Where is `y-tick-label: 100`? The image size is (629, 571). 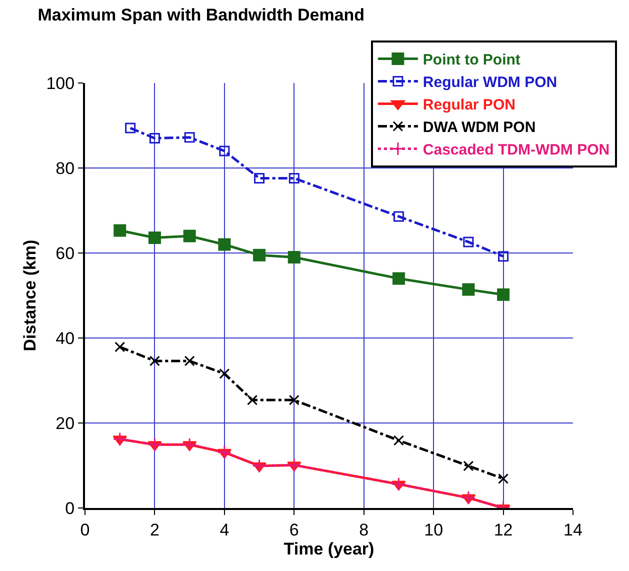 y-tick-label: 100 is located at coordinates (60, 83).